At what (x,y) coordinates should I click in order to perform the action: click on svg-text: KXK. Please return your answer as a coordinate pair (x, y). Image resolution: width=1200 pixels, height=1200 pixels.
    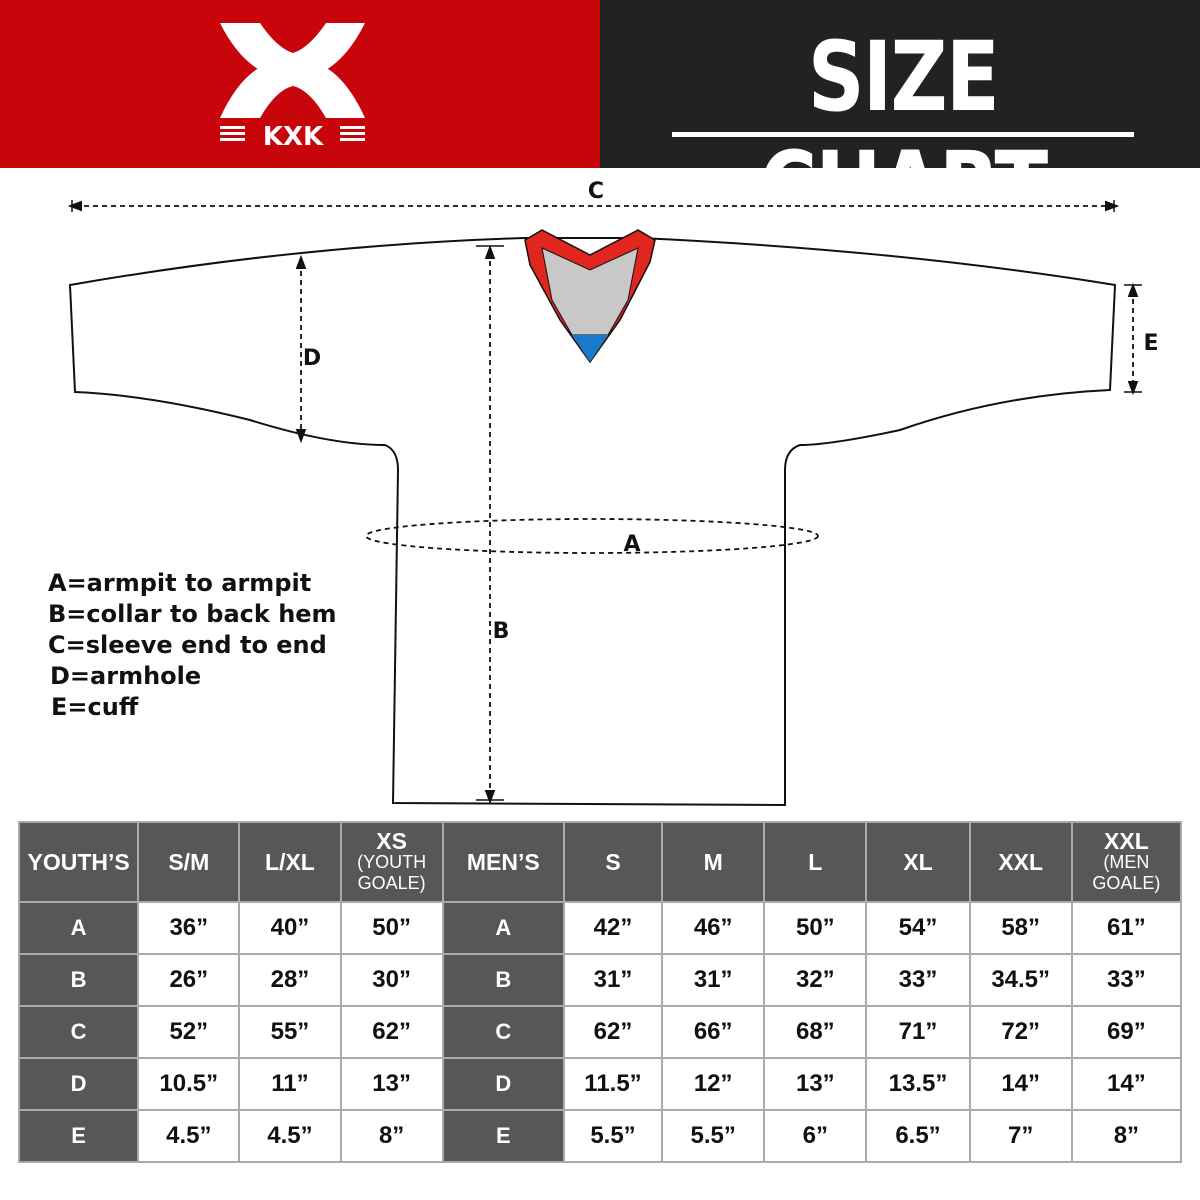
    Looking at the image, I should click on (293, 135).